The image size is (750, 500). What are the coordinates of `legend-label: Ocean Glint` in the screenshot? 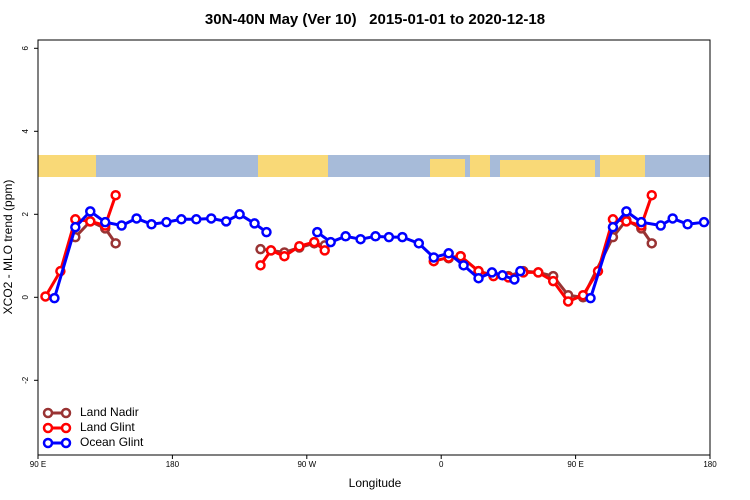 It's located at (112, 442).